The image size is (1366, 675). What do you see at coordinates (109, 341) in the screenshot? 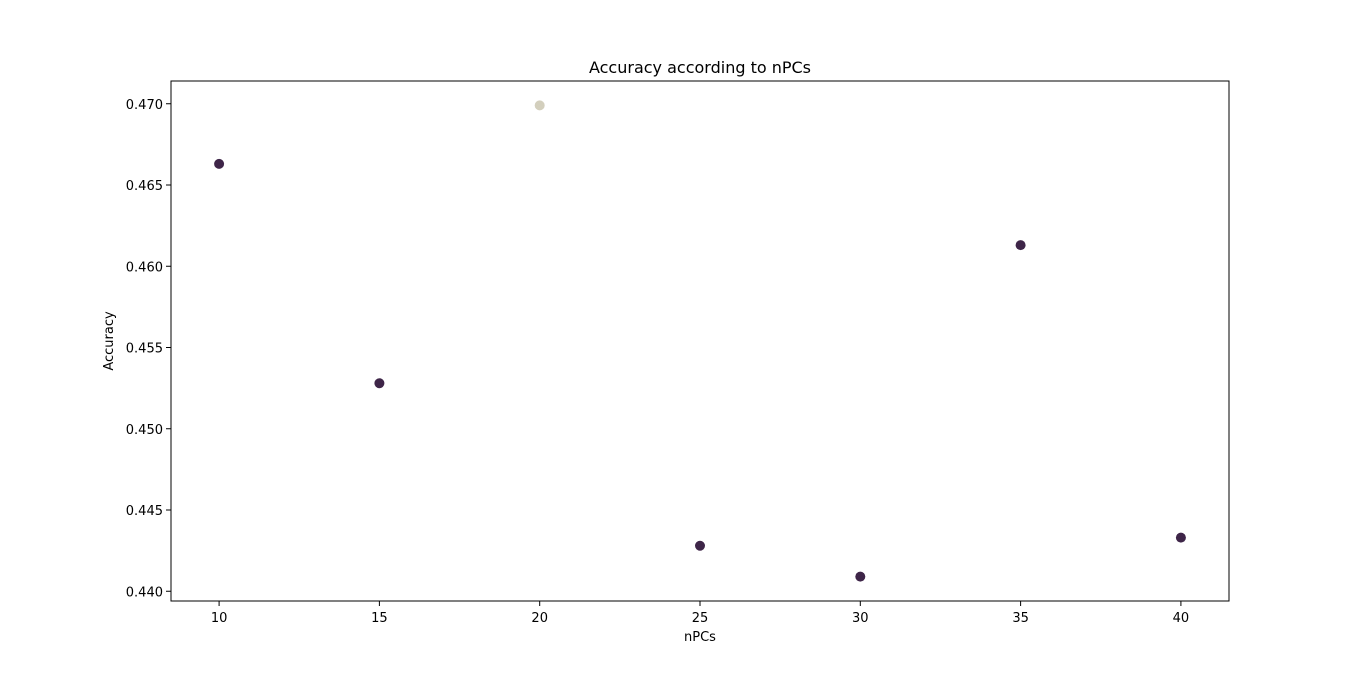
I see `y-axis-label: Accuracy` at bounding box center [109, 341].